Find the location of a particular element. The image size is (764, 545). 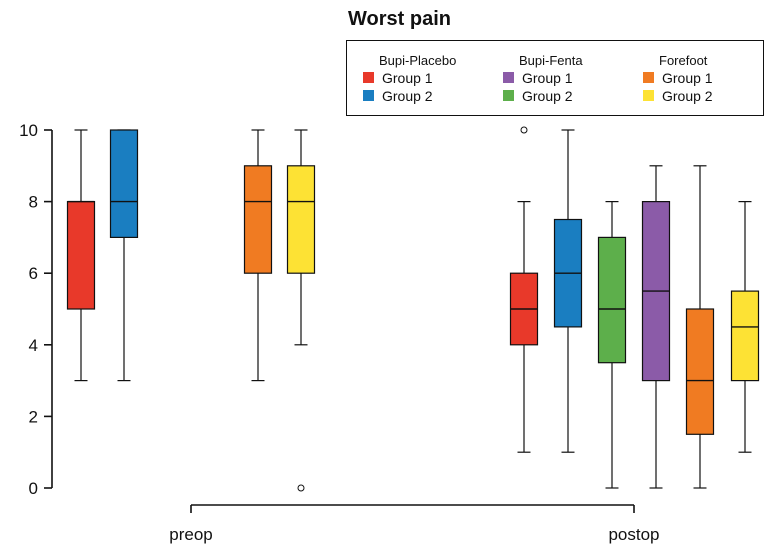

legend-group-bupi-fenta: Bupi-Fenta Group 1 Group 2 is located at coordinates (543, 78).